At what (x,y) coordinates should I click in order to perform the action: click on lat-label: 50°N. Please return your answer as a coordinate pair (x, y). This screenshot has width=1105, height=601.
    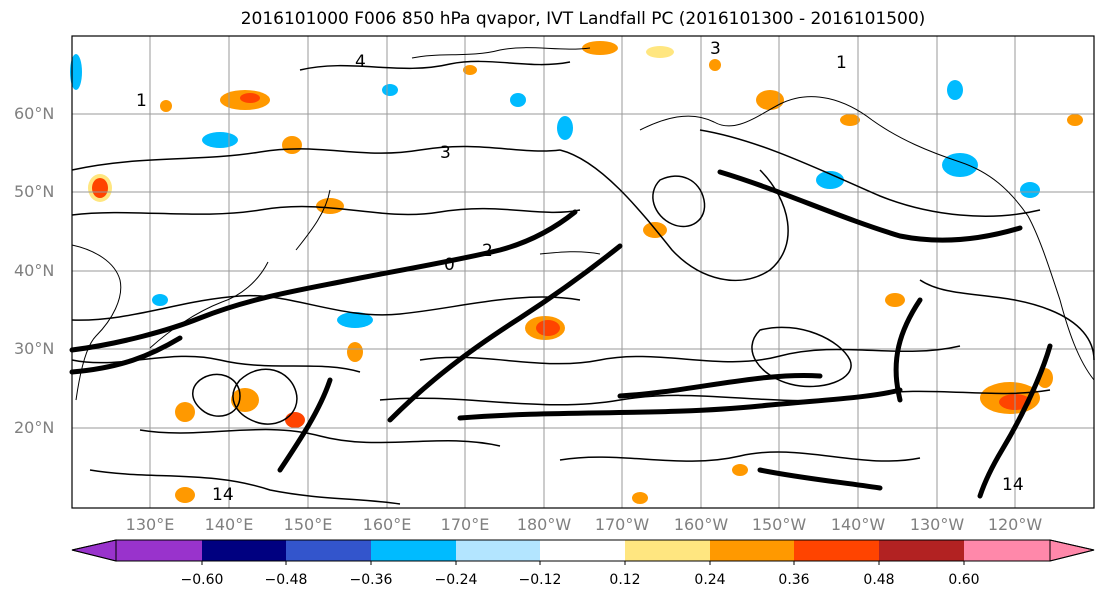
    Looking at the image, I should click on (34, 191).